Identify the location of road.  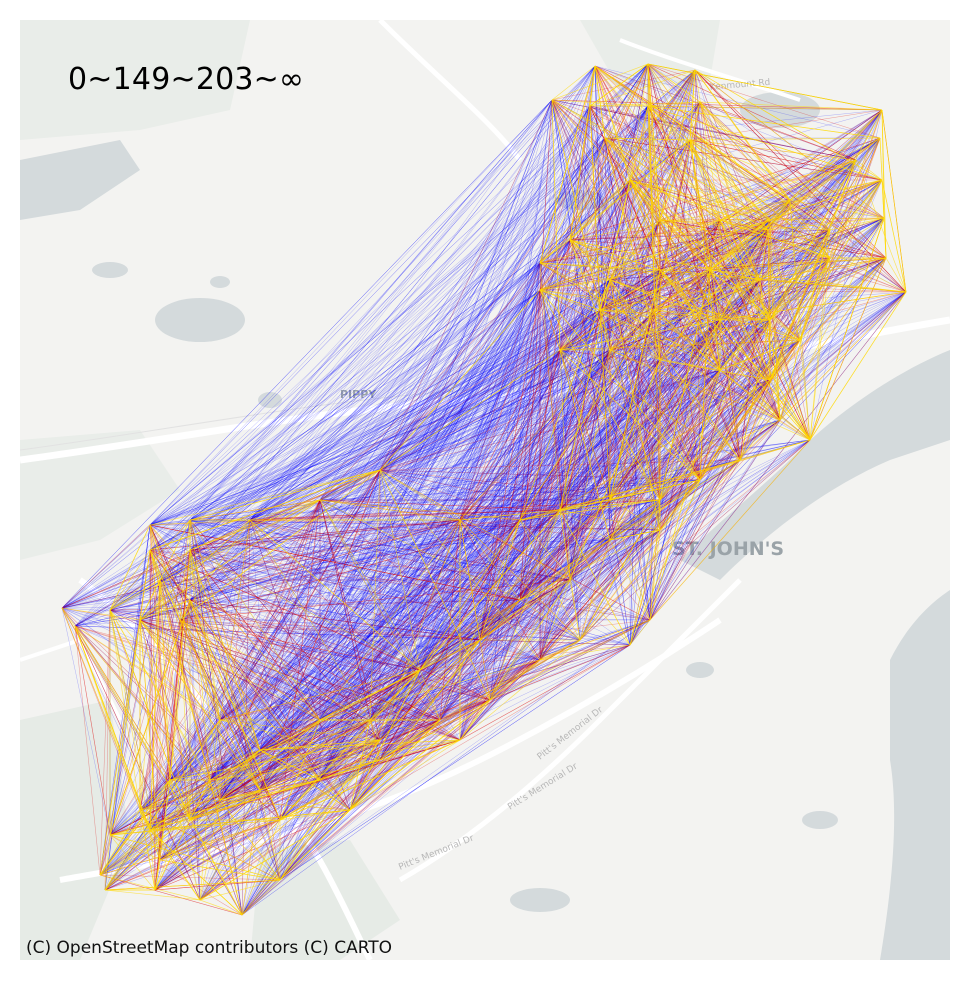
(570, 730).